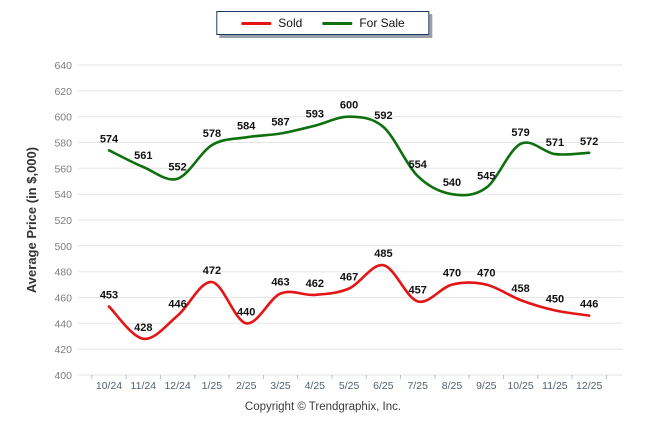 The height and width of the screenshot is (434, 646). What do you see at coordinates (63, 273) in the screenshot?
I see `svg-text: 480` at bounding box center [63, 273].